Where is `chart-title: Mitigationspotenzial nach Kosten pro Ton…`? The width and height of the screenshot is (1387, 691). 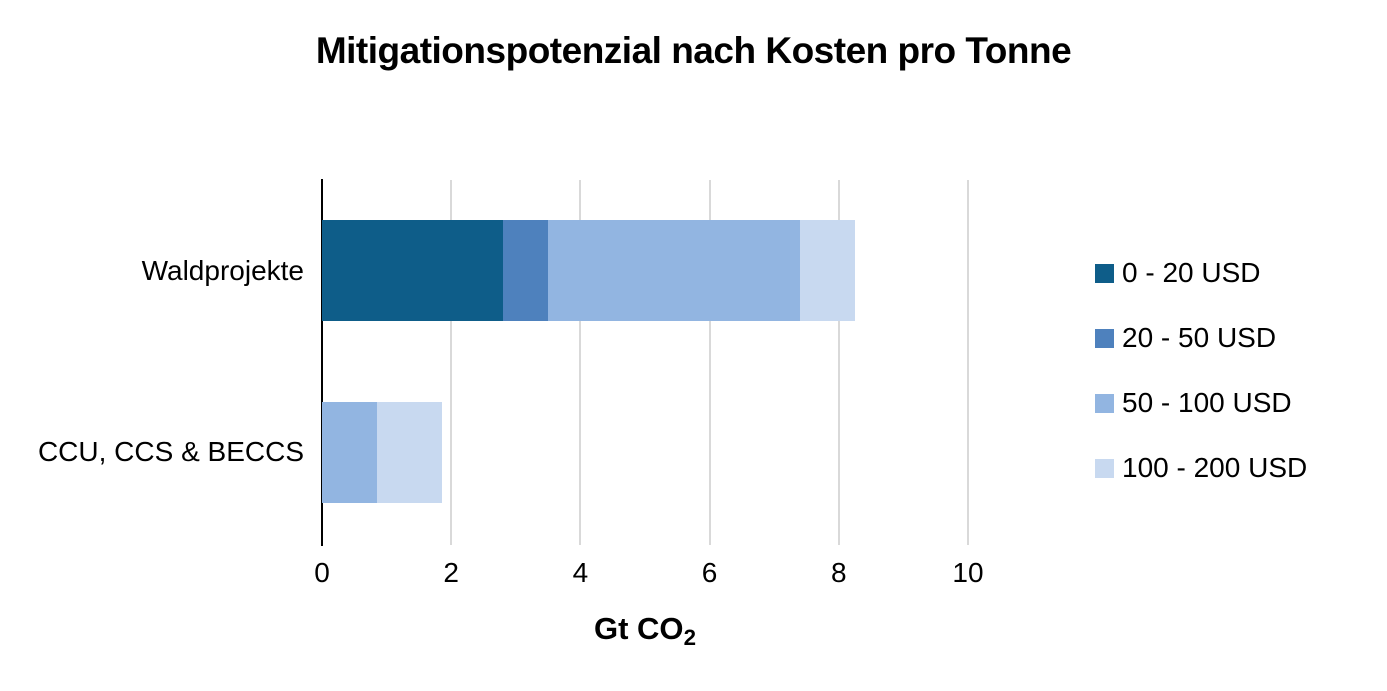
chart-title: Mitigationspotenzial nach Kosten pro Ton… is located at coordinates (693, 50).